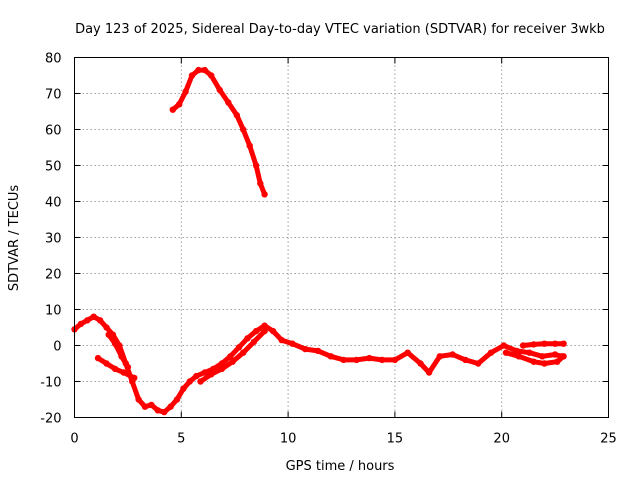 The width and height of the screenshot is (640, 480). I want to click on x-tick-label: 15, so click(395, 439).